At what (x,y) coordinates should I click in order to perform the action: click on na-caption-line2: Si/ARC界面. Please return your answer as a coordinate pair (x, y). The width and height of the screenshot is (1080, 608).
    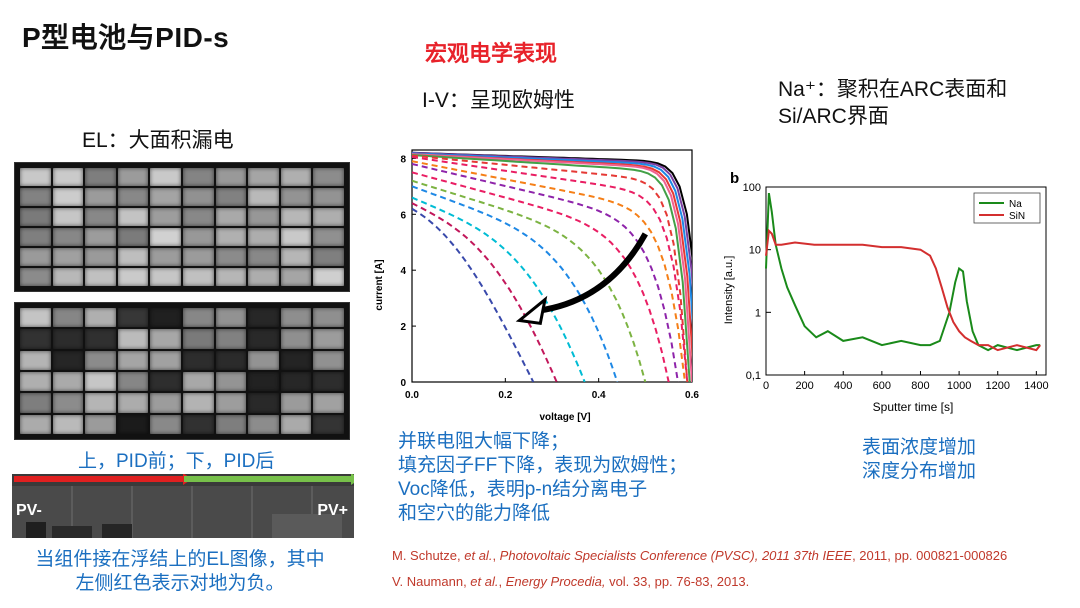
    Looking at the image, I should click on (833, 116).